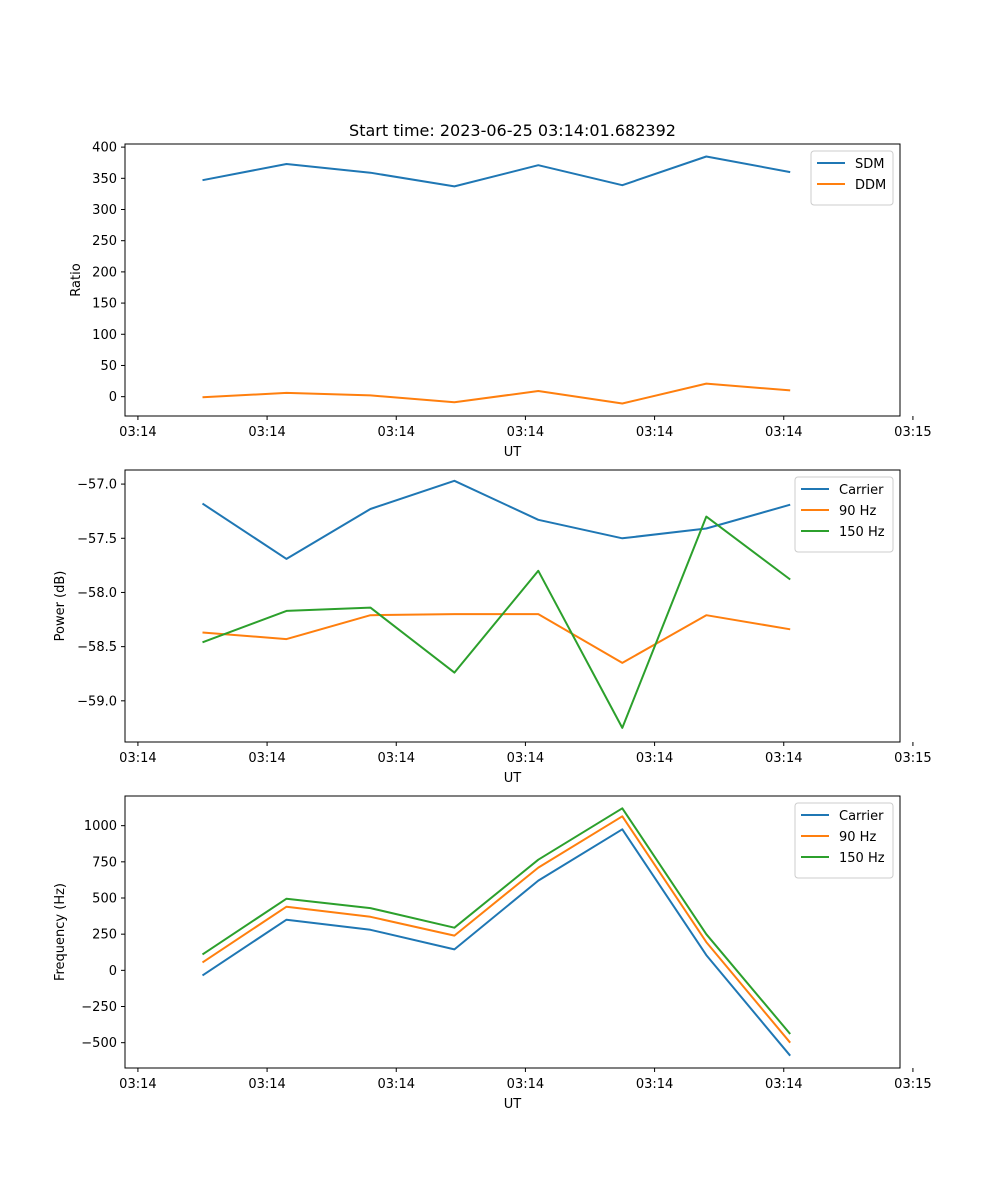 The image size is (1000, 1200). What do you see at coordinates (108, 366) in the screenshot?
I see `y-tick-label: 50` at bounding box center [108, 366].